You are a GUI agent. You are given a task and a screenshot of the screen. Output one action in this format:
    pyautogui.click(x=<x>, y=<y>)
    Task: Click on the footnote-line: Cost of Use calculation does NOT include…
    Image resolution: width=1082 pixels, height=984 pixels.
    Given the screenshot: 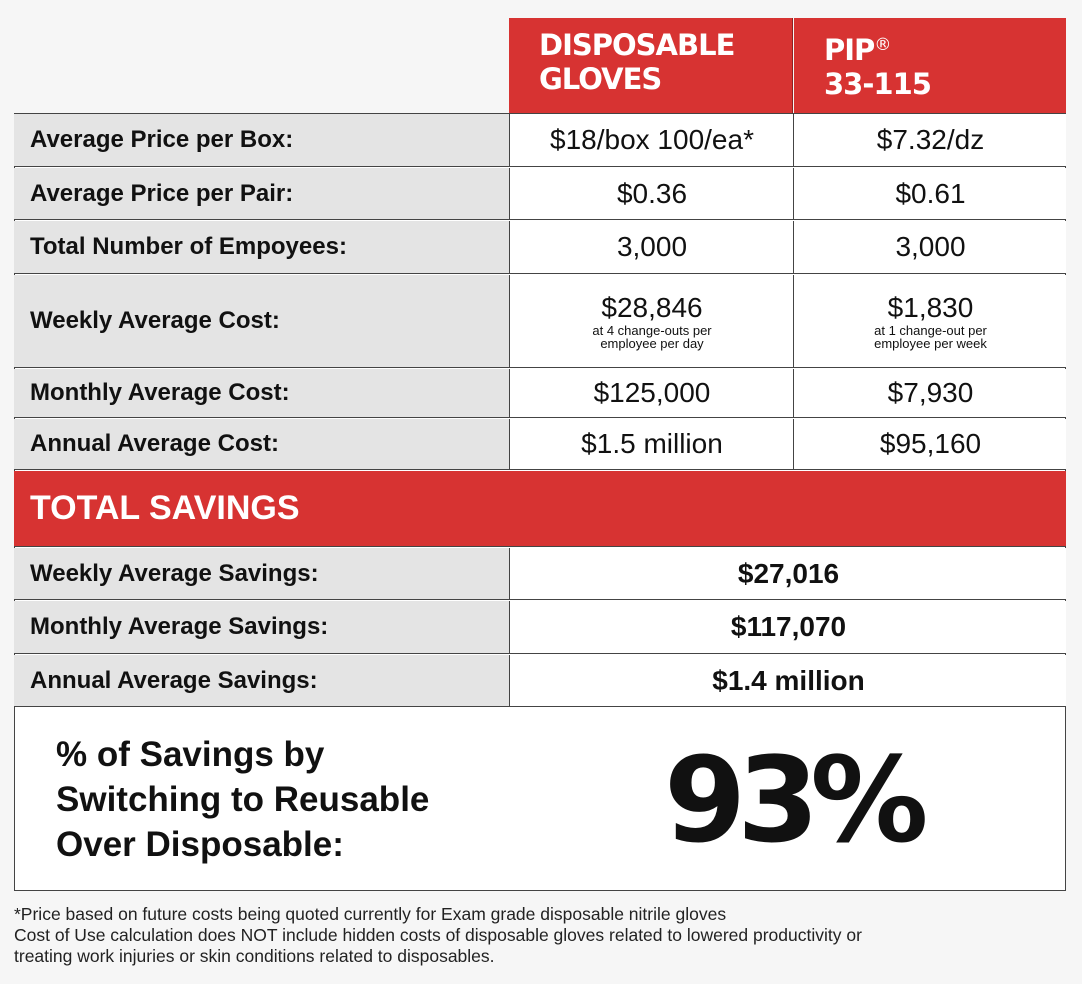 What is the action you would take?
    pyautogui.click(x=438, y=935)
    